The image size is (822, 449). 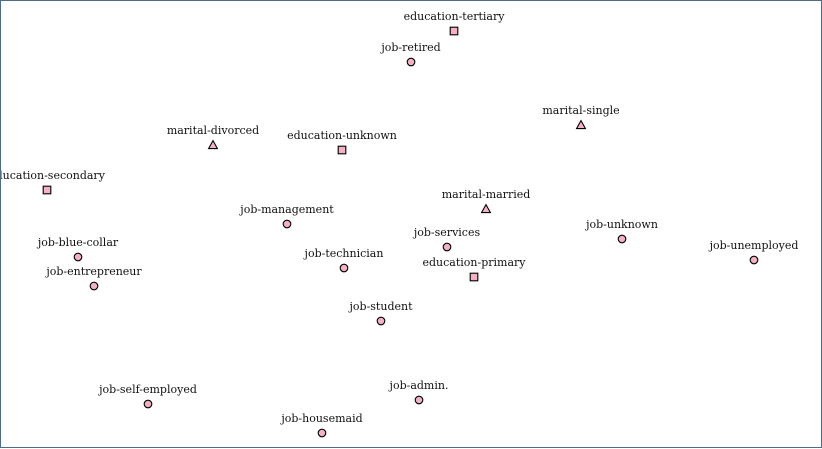 What do you see at coordinates (78, 257) in the screenshot?
I see `point-marker-job-blue-collar` at bounding box center [78, 257].